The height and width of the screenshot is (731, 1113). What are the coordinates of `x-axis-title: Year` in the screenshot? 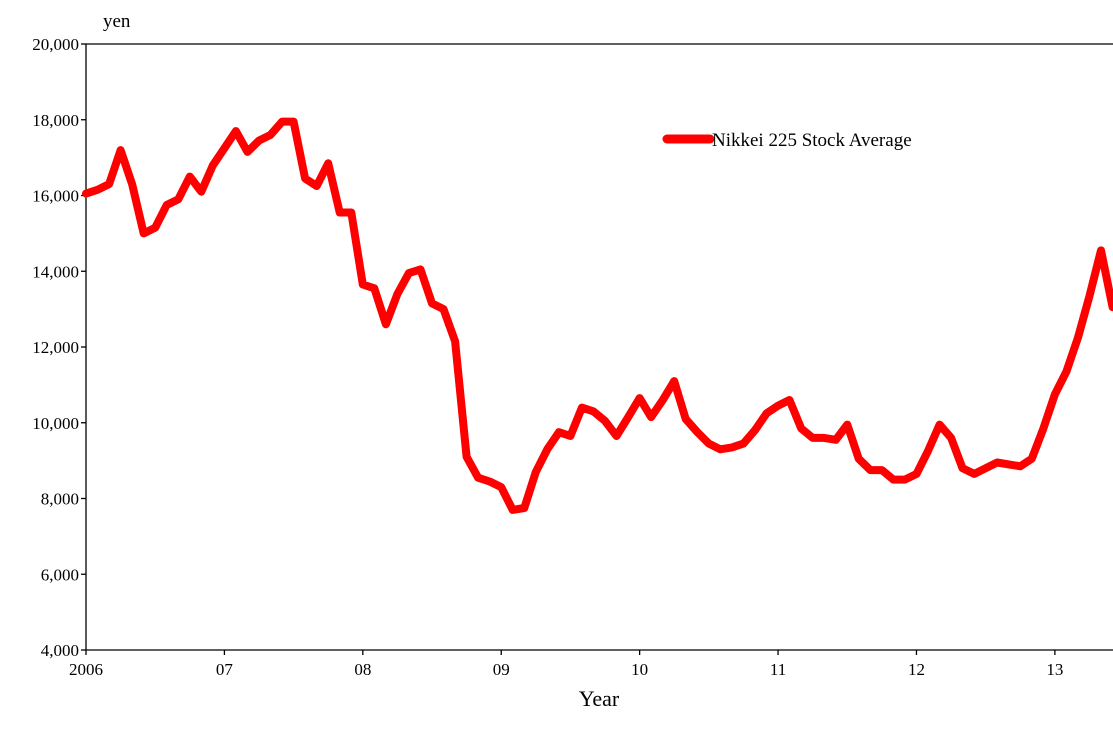 It's located at (599, 698).